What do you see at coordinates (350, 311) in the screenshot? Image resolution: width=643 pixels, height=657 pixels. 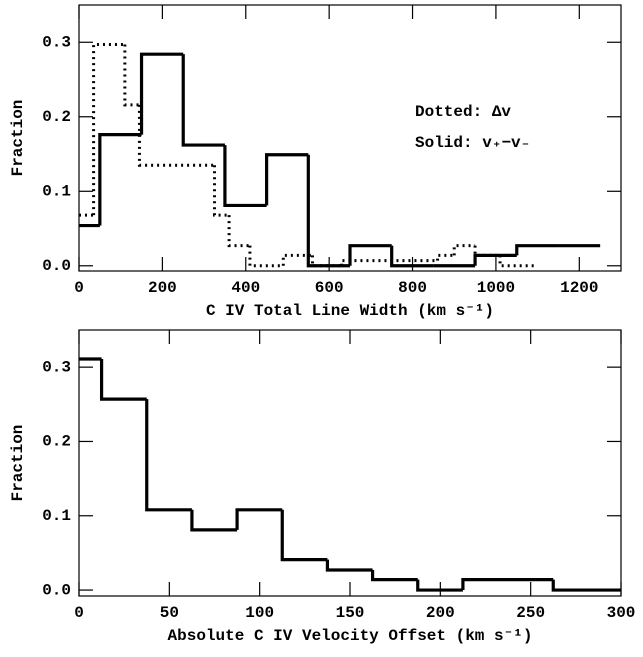 I see `x-axis-label: C IV Total Line Width (km s⁻¹)` at bounding box center [350, 311].